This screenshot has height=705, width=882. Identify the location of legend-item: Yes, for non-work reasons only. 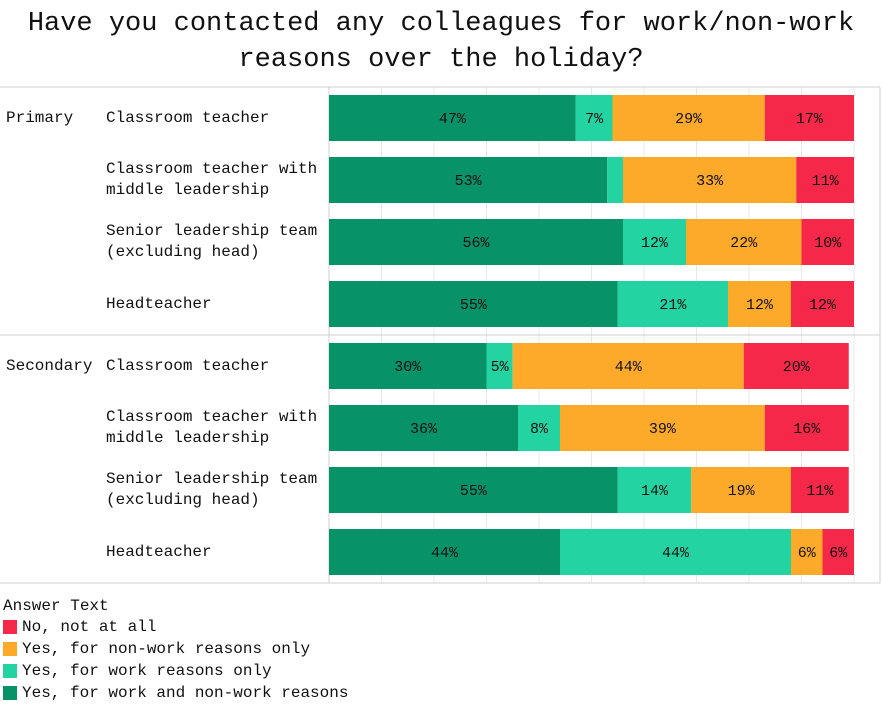
(156, 649).